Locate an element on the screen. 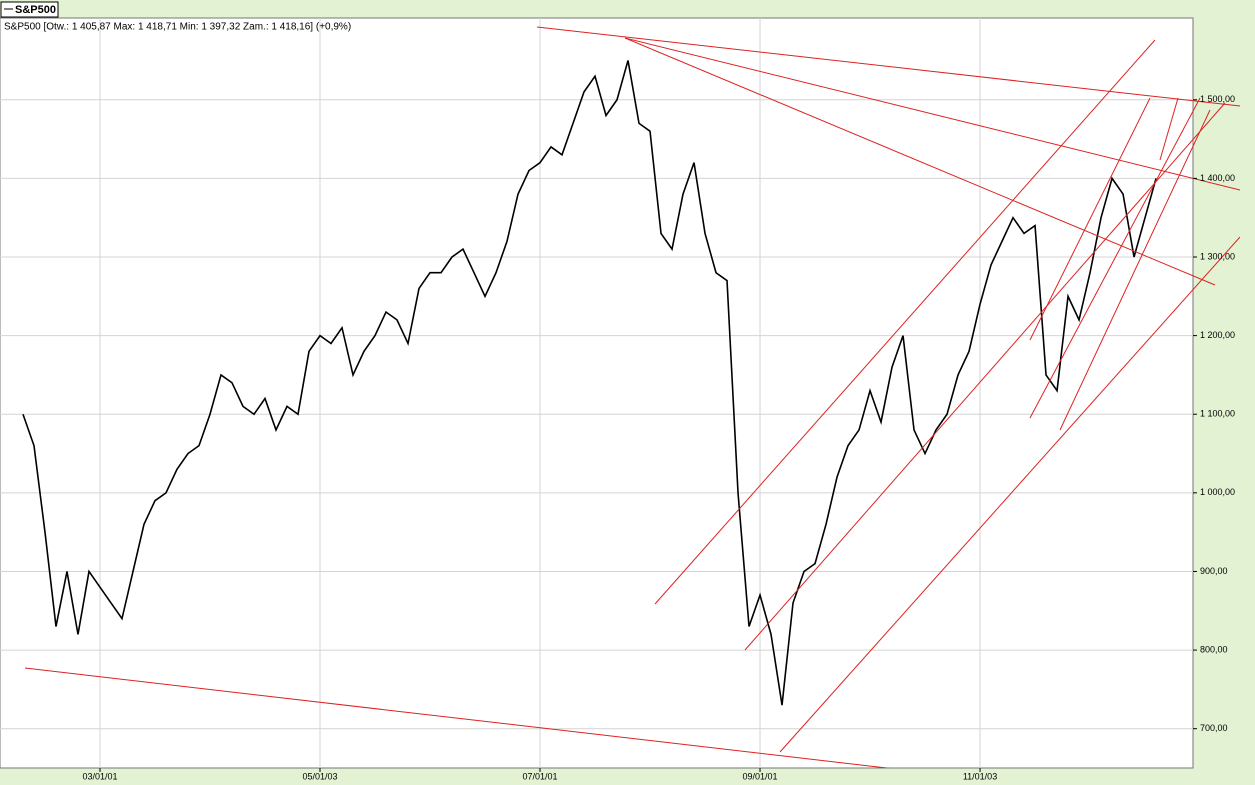 This screenshot has width=1255, height=785. y-tick-label: 700,00 is located at coordinates (1214, 728).